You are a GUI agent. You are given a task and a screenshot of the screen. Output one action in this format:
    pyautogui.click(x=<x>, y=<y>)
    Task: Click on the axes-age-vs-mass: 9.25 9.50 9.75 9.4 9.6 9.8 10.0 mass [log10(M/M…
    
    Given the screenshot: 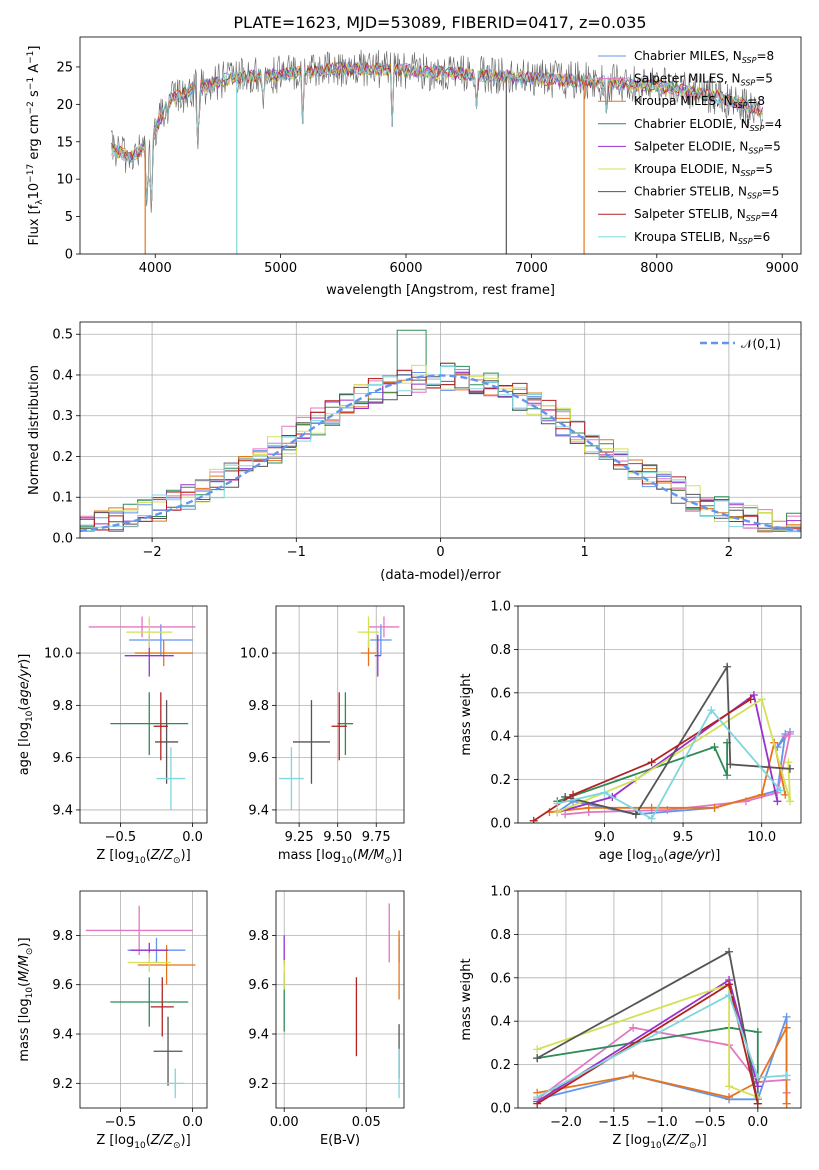 What is the action you would take?
    pyautogui.click(x=322, y=735)
    